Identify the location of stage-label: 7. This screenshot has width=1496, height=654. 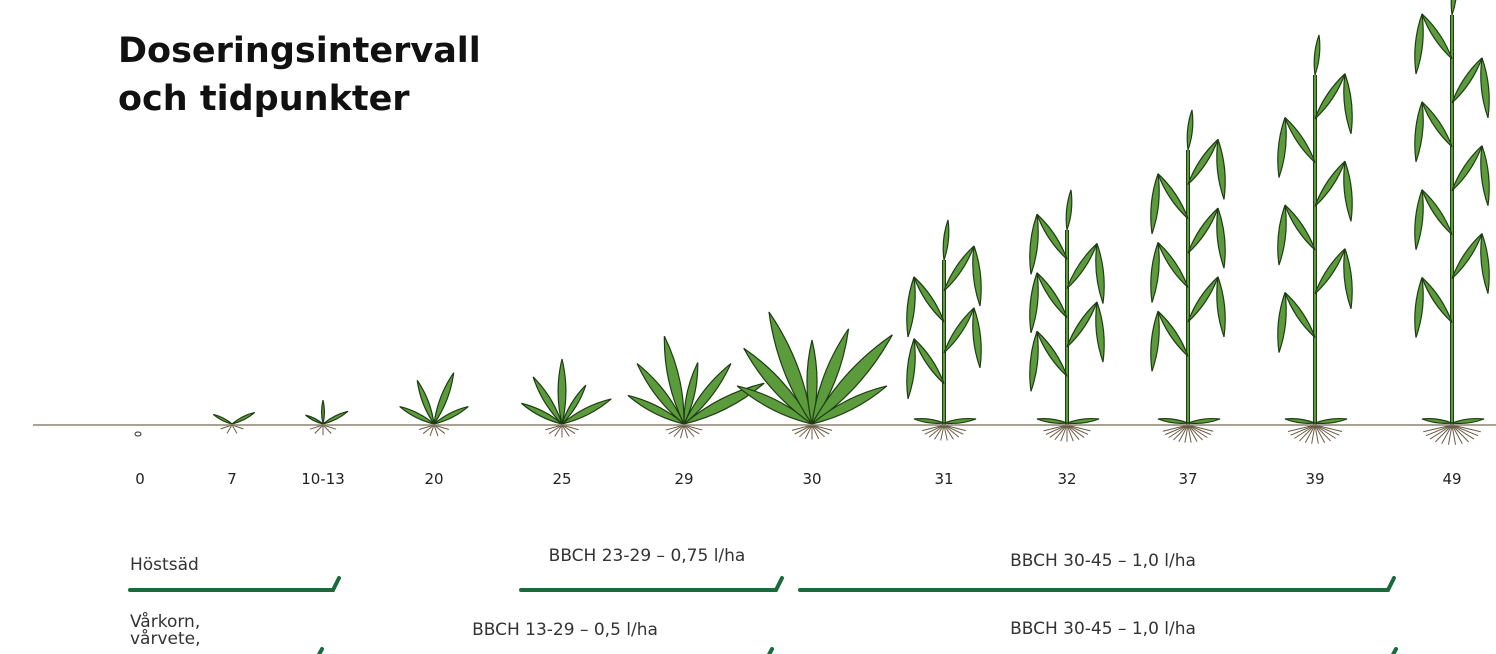
(232, 479).